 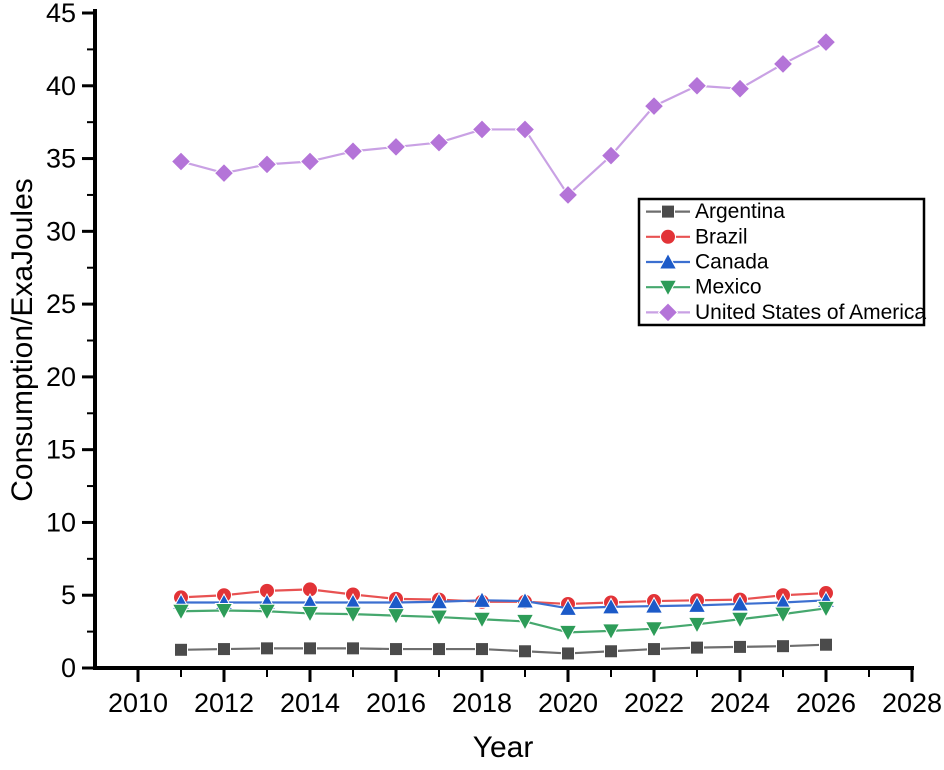 What do you see at coordinates (668, 261) in the screenshot?
I see `canada-legend-marker` at bounding box center [668, 261].